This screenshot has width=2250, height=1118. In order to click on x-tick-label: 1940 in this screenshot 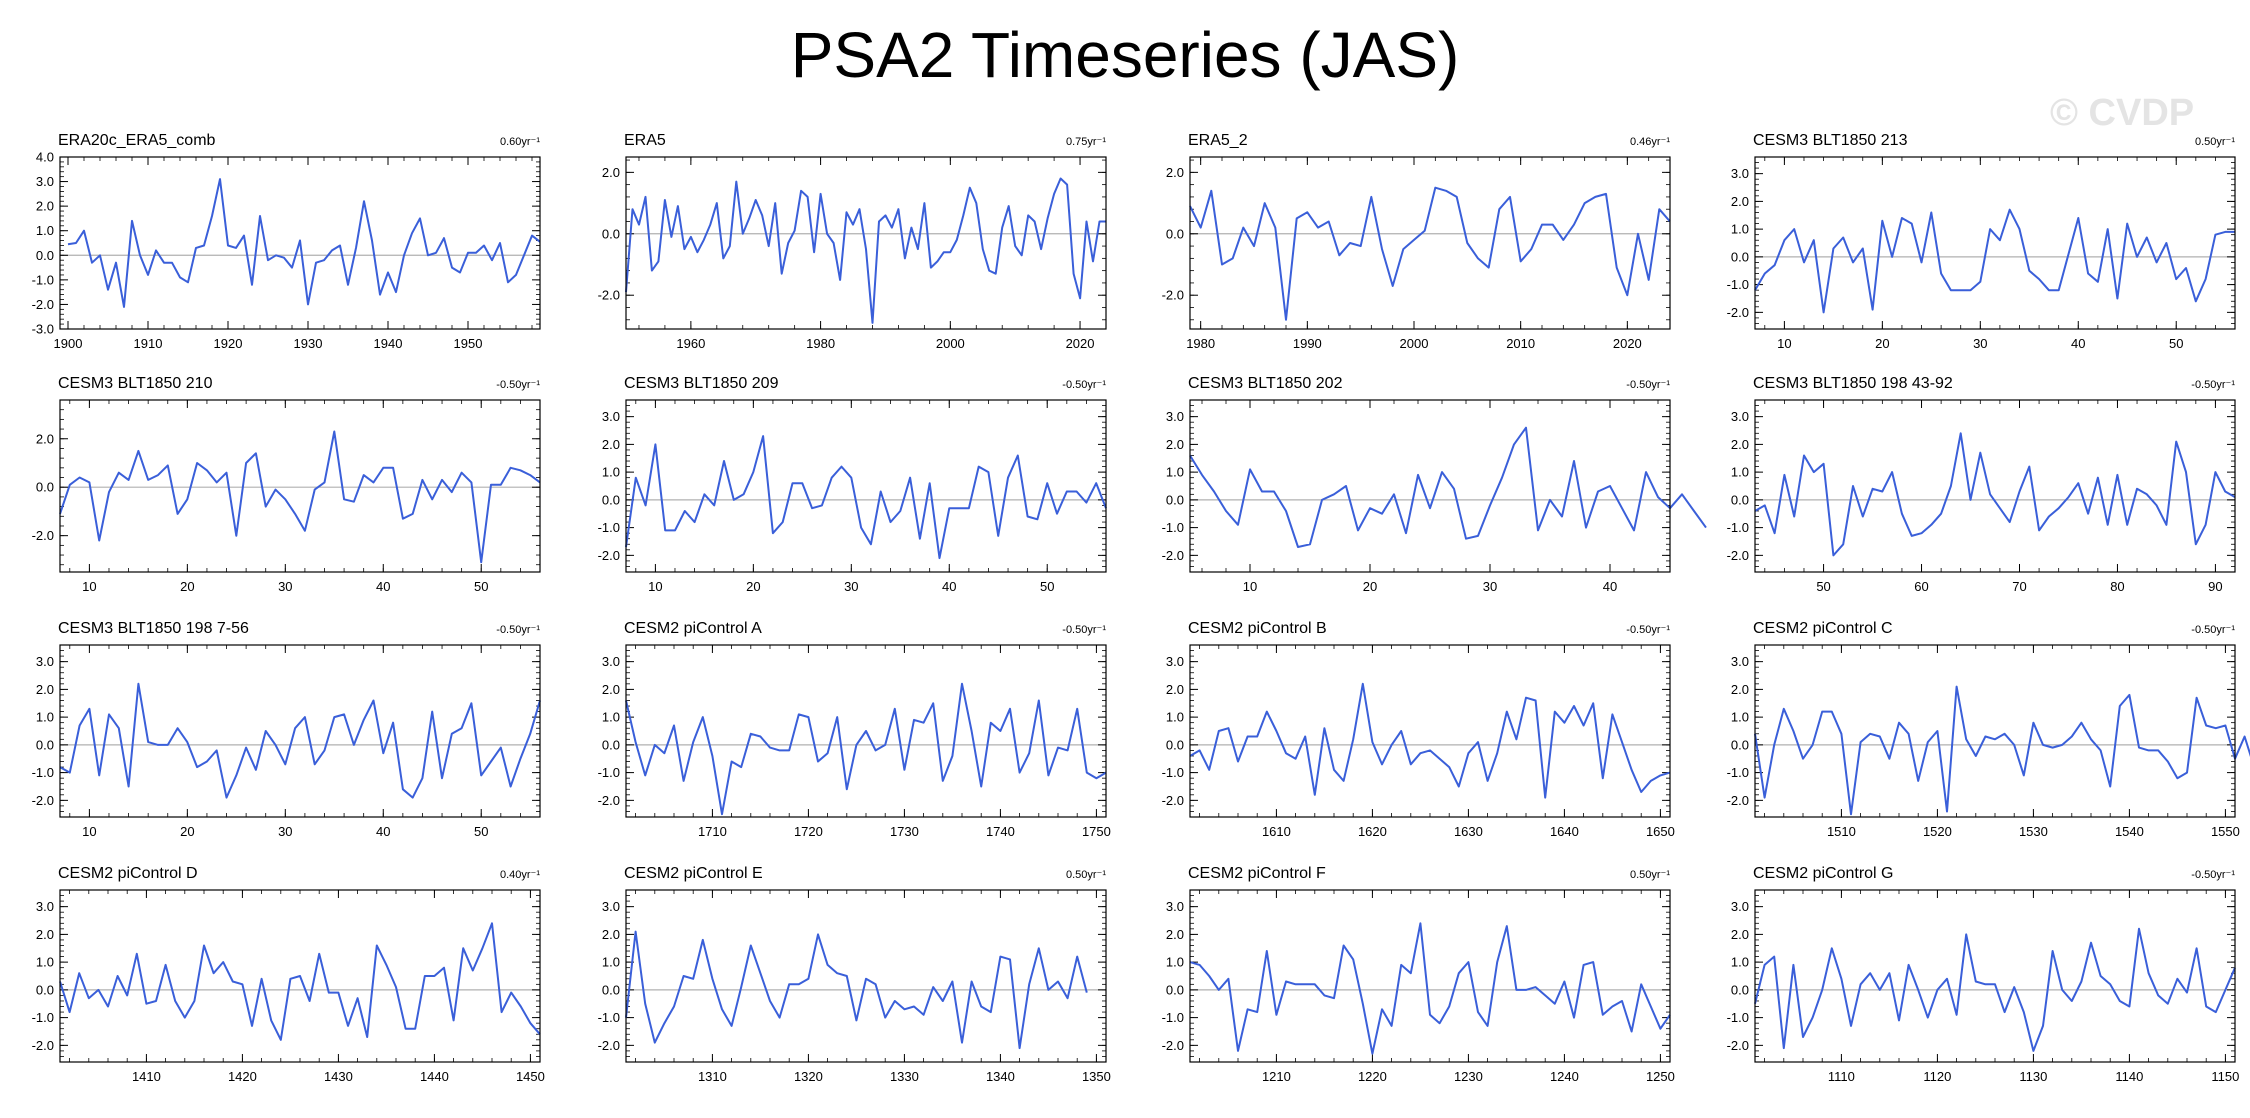, I will do `click(388, 343)`.